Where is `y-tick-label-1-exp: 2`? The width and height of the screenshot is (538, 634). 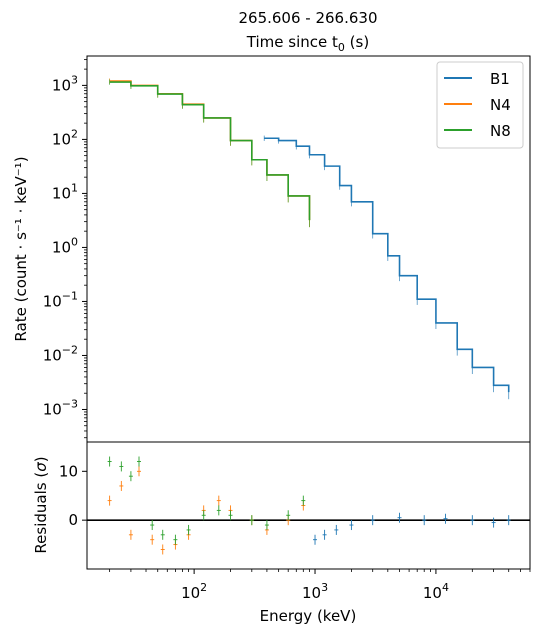 y-tick-label-1-exp: 2 is located at coordinates (74, 133).